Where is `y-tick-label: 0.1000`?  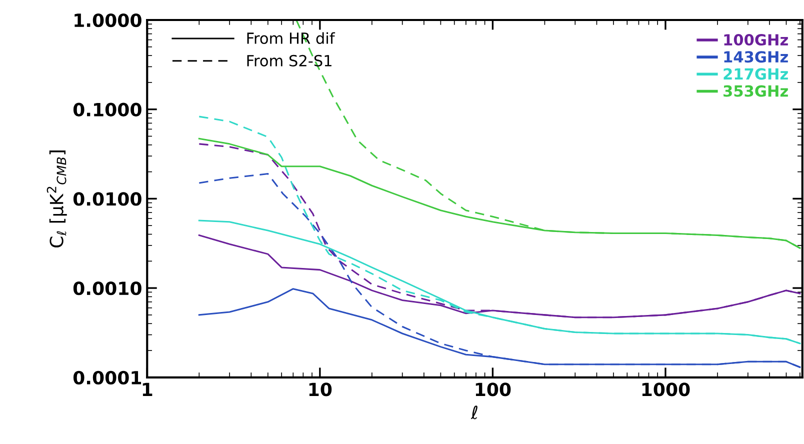 y-tick-label: 0.1000 is located at coordinates (107, 109).